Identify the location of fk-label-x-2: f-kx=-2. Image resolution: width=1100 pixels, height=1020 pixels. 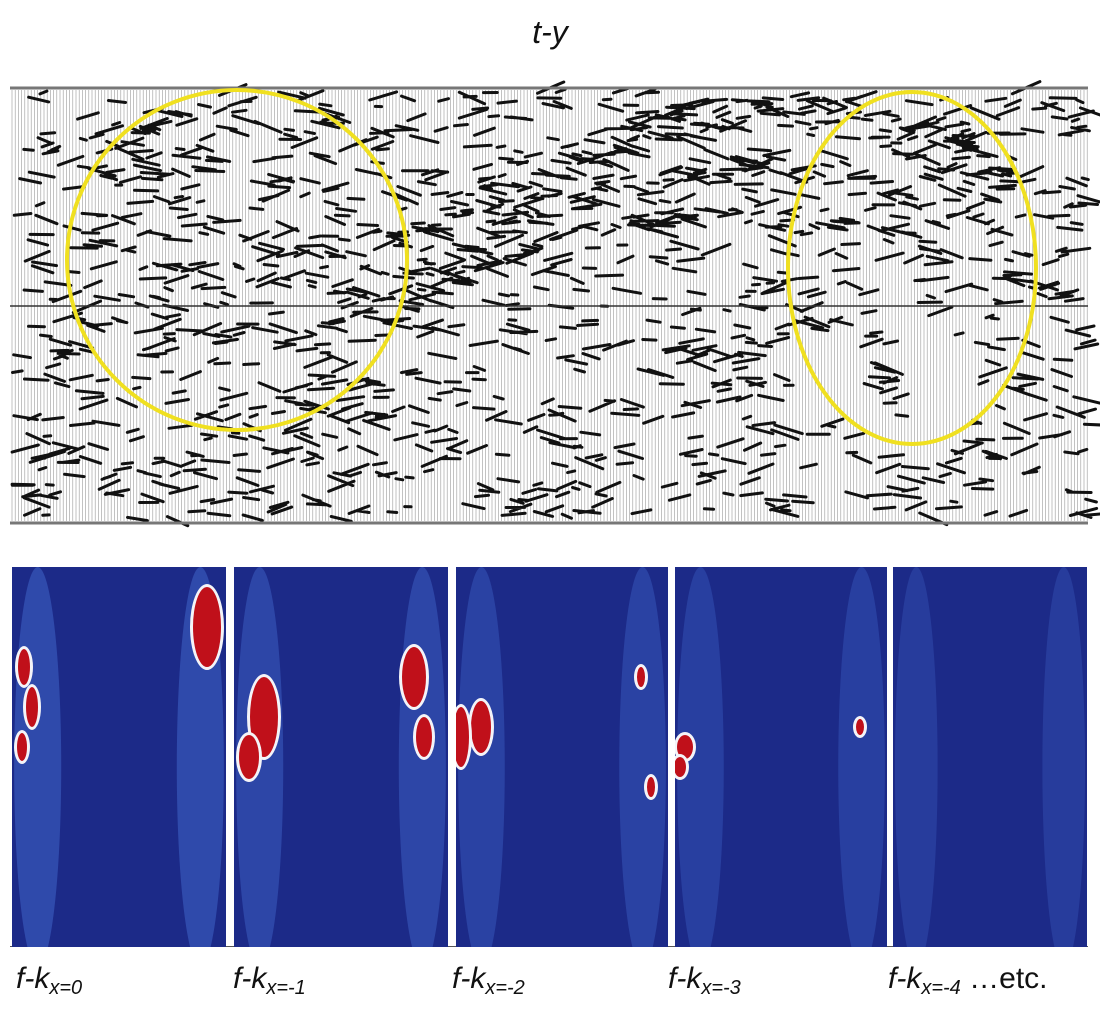
(488, 980).